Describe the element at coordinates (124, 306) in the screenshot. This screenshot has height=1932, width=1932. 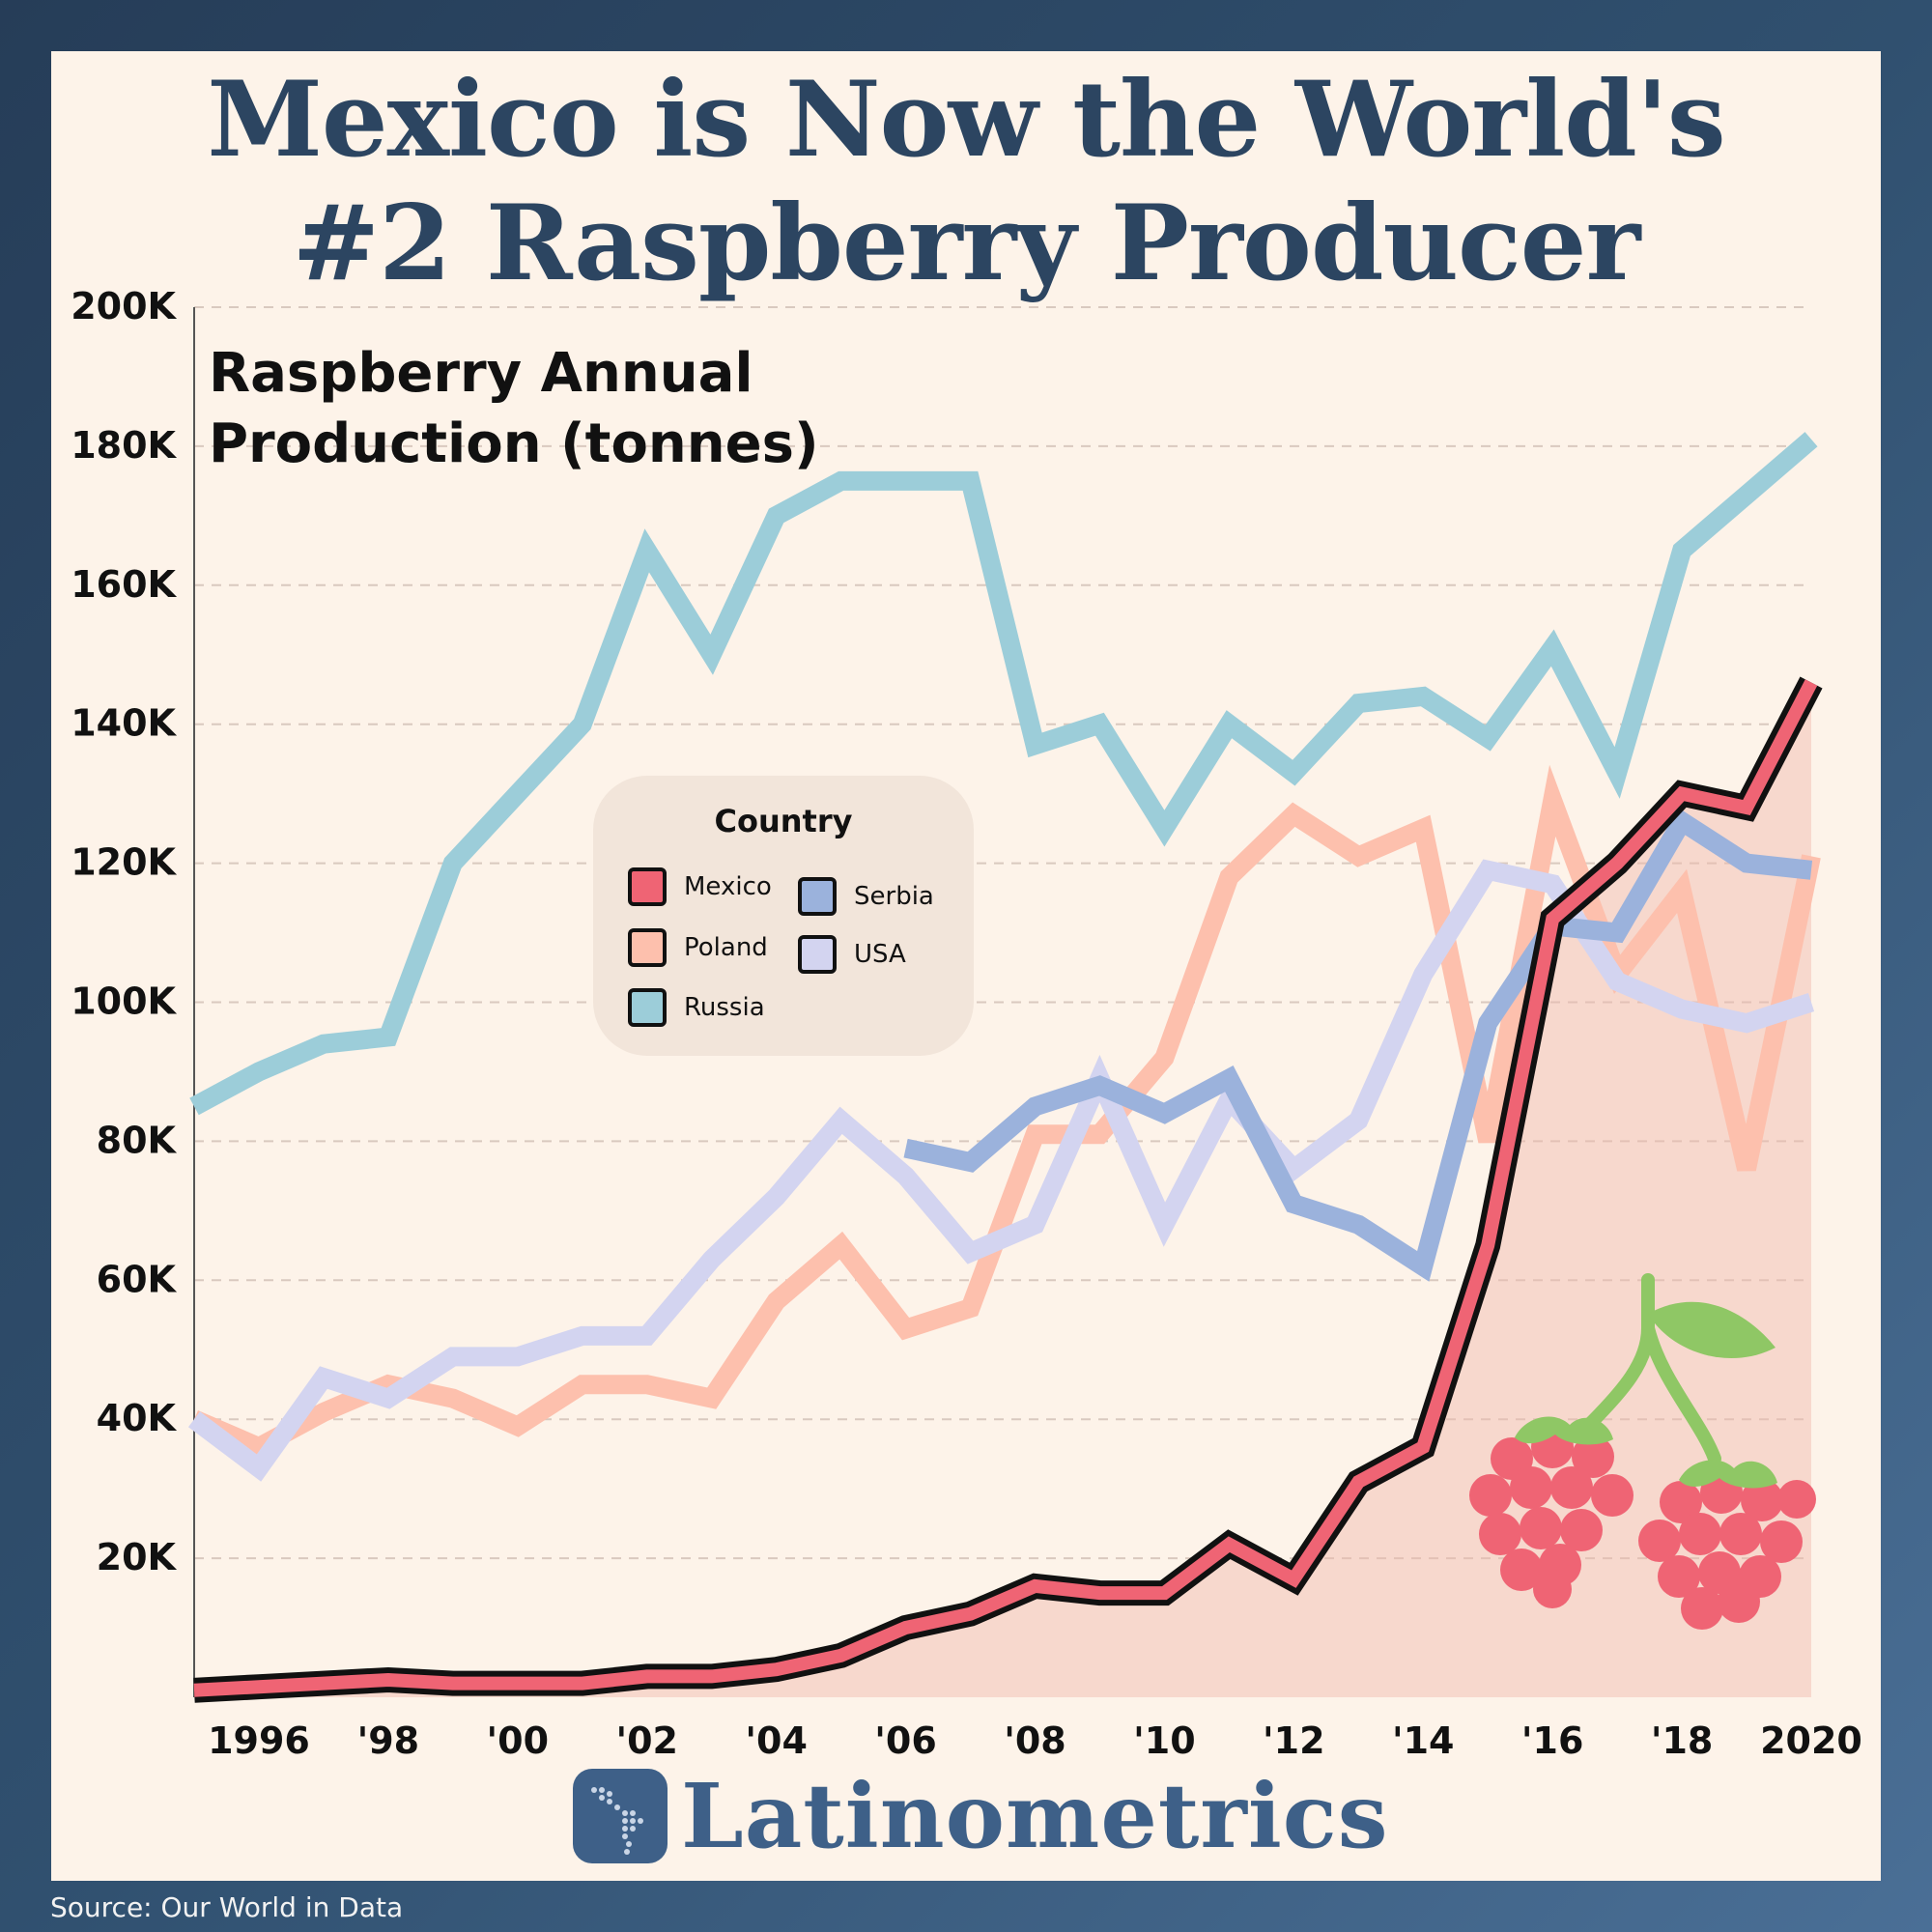
I see `y-tick-label: 200K` at that location.